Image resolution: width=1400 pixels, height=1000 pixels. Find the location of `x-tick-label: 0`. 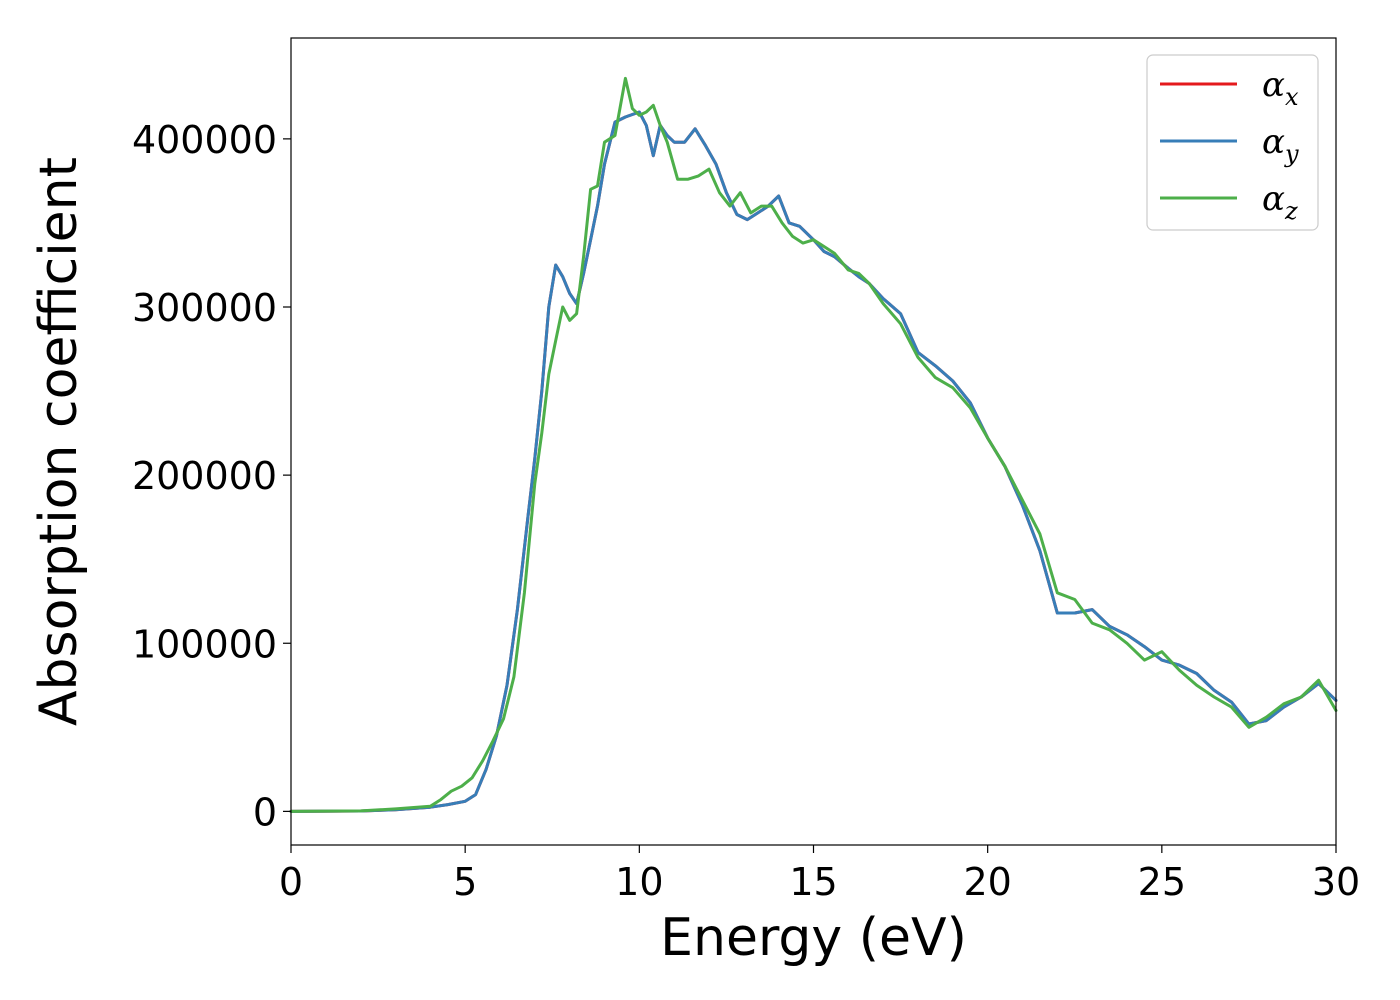

x-tick-label: 0 is located at coordinates (291, 882).